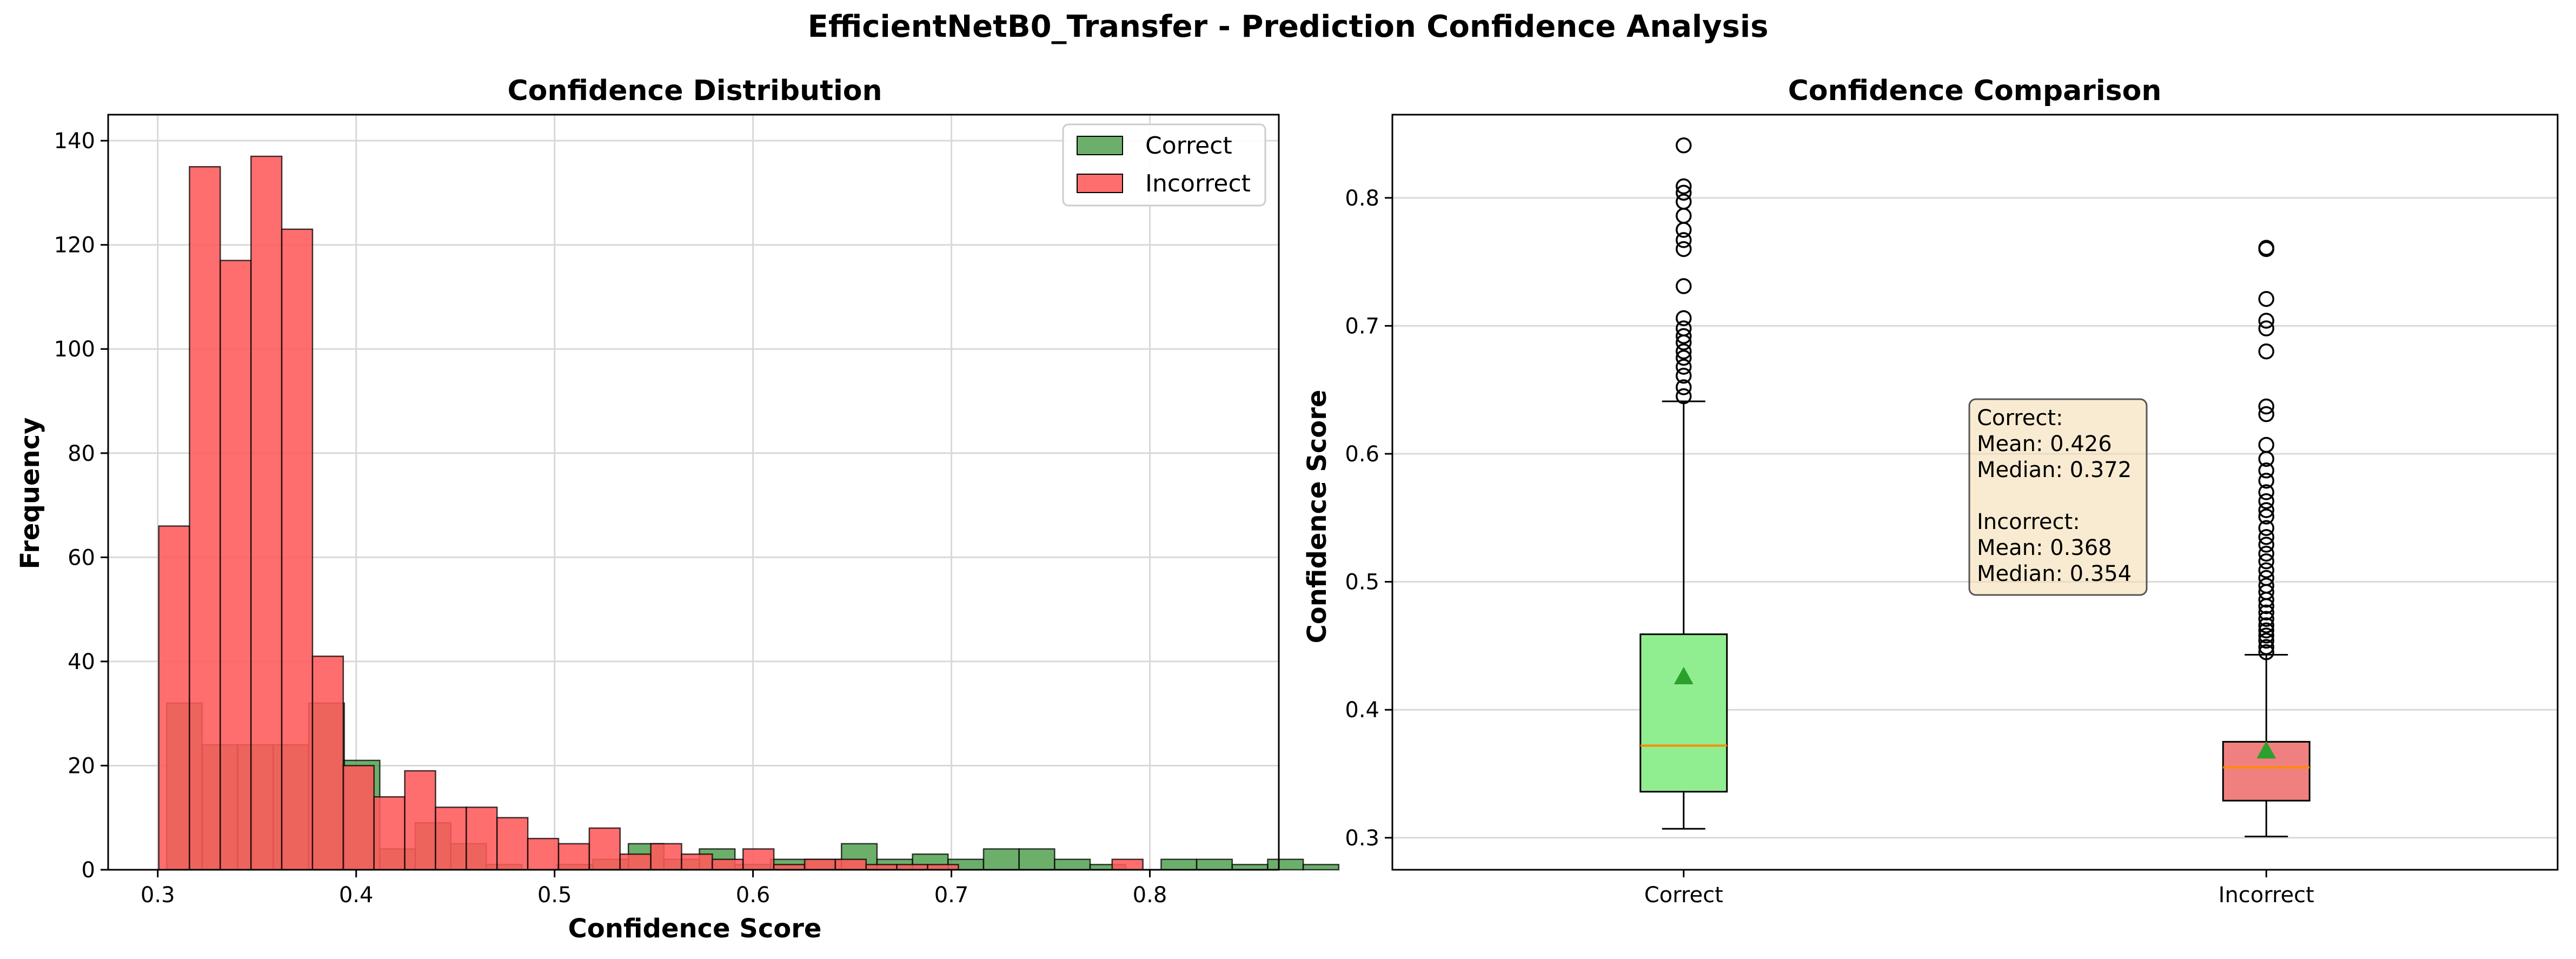  What do you see at coordinates (2044, 548) in the screenshot?
I see `stats-line: Mean: 0.368` at bounding box center [2044, 548].